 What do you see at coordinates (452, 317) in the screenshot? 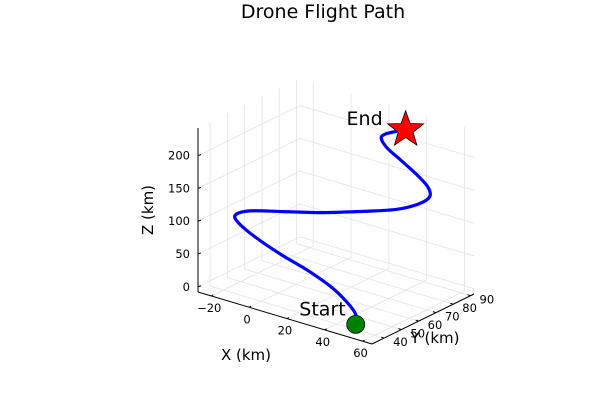
I see `y-tick-label: 70` at bounding box center [452, 317].